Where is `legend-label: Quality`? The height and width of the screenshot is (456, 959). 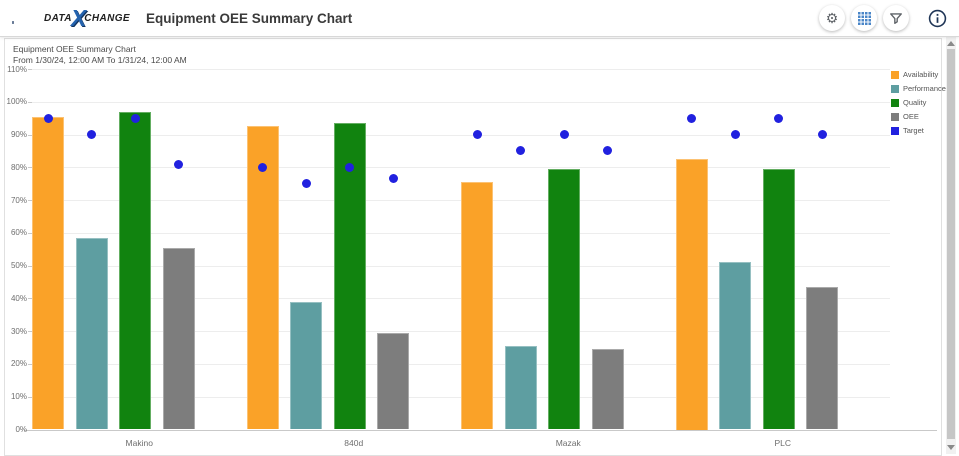 legend-label: Quality is located at coordinates (915, 102).